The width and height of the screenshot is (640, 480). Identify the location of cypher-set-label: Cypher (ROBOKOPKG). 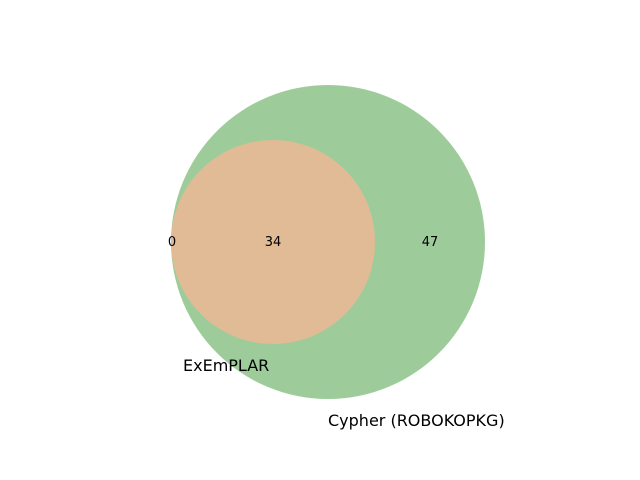
(416, 420).